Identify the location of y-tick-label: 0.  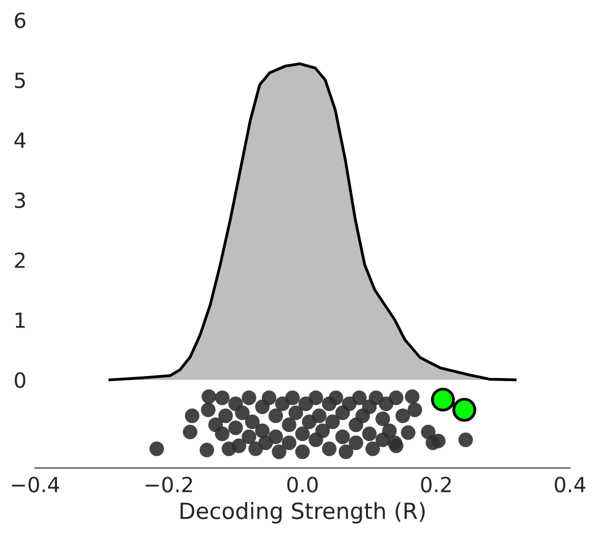
(20, 380).